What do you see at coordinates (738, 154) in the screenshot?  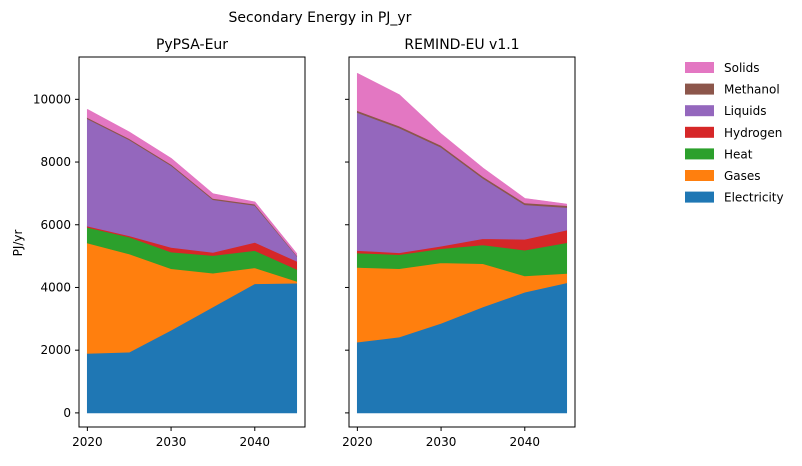 I see `legend-label: Heat` at bounding box center [738, 154].